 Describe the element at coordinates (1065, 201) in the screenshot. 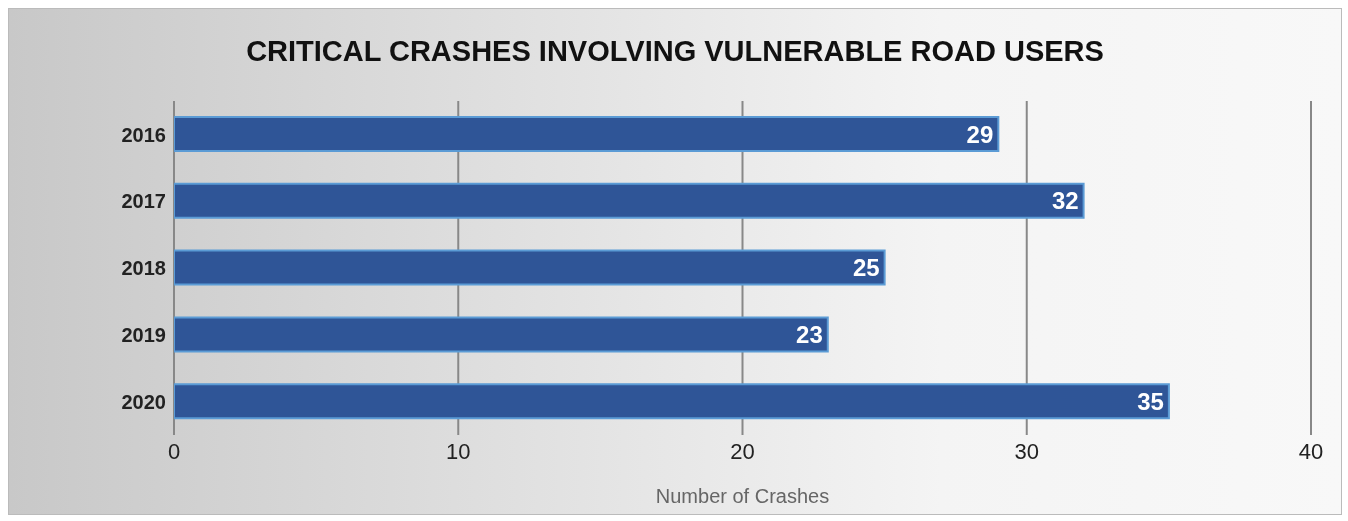

I see `data-label: 32` at that location.